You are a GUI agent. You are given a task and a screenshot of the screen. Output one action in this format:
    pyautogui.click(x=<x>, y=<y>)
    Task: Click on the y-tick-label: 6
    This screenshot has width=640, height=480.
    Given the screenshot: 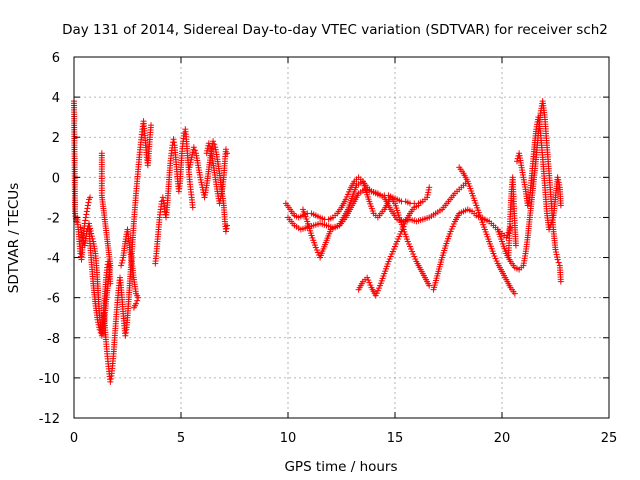 What is the action you would take?
    pyautogui.click(x=56, y=58)
    